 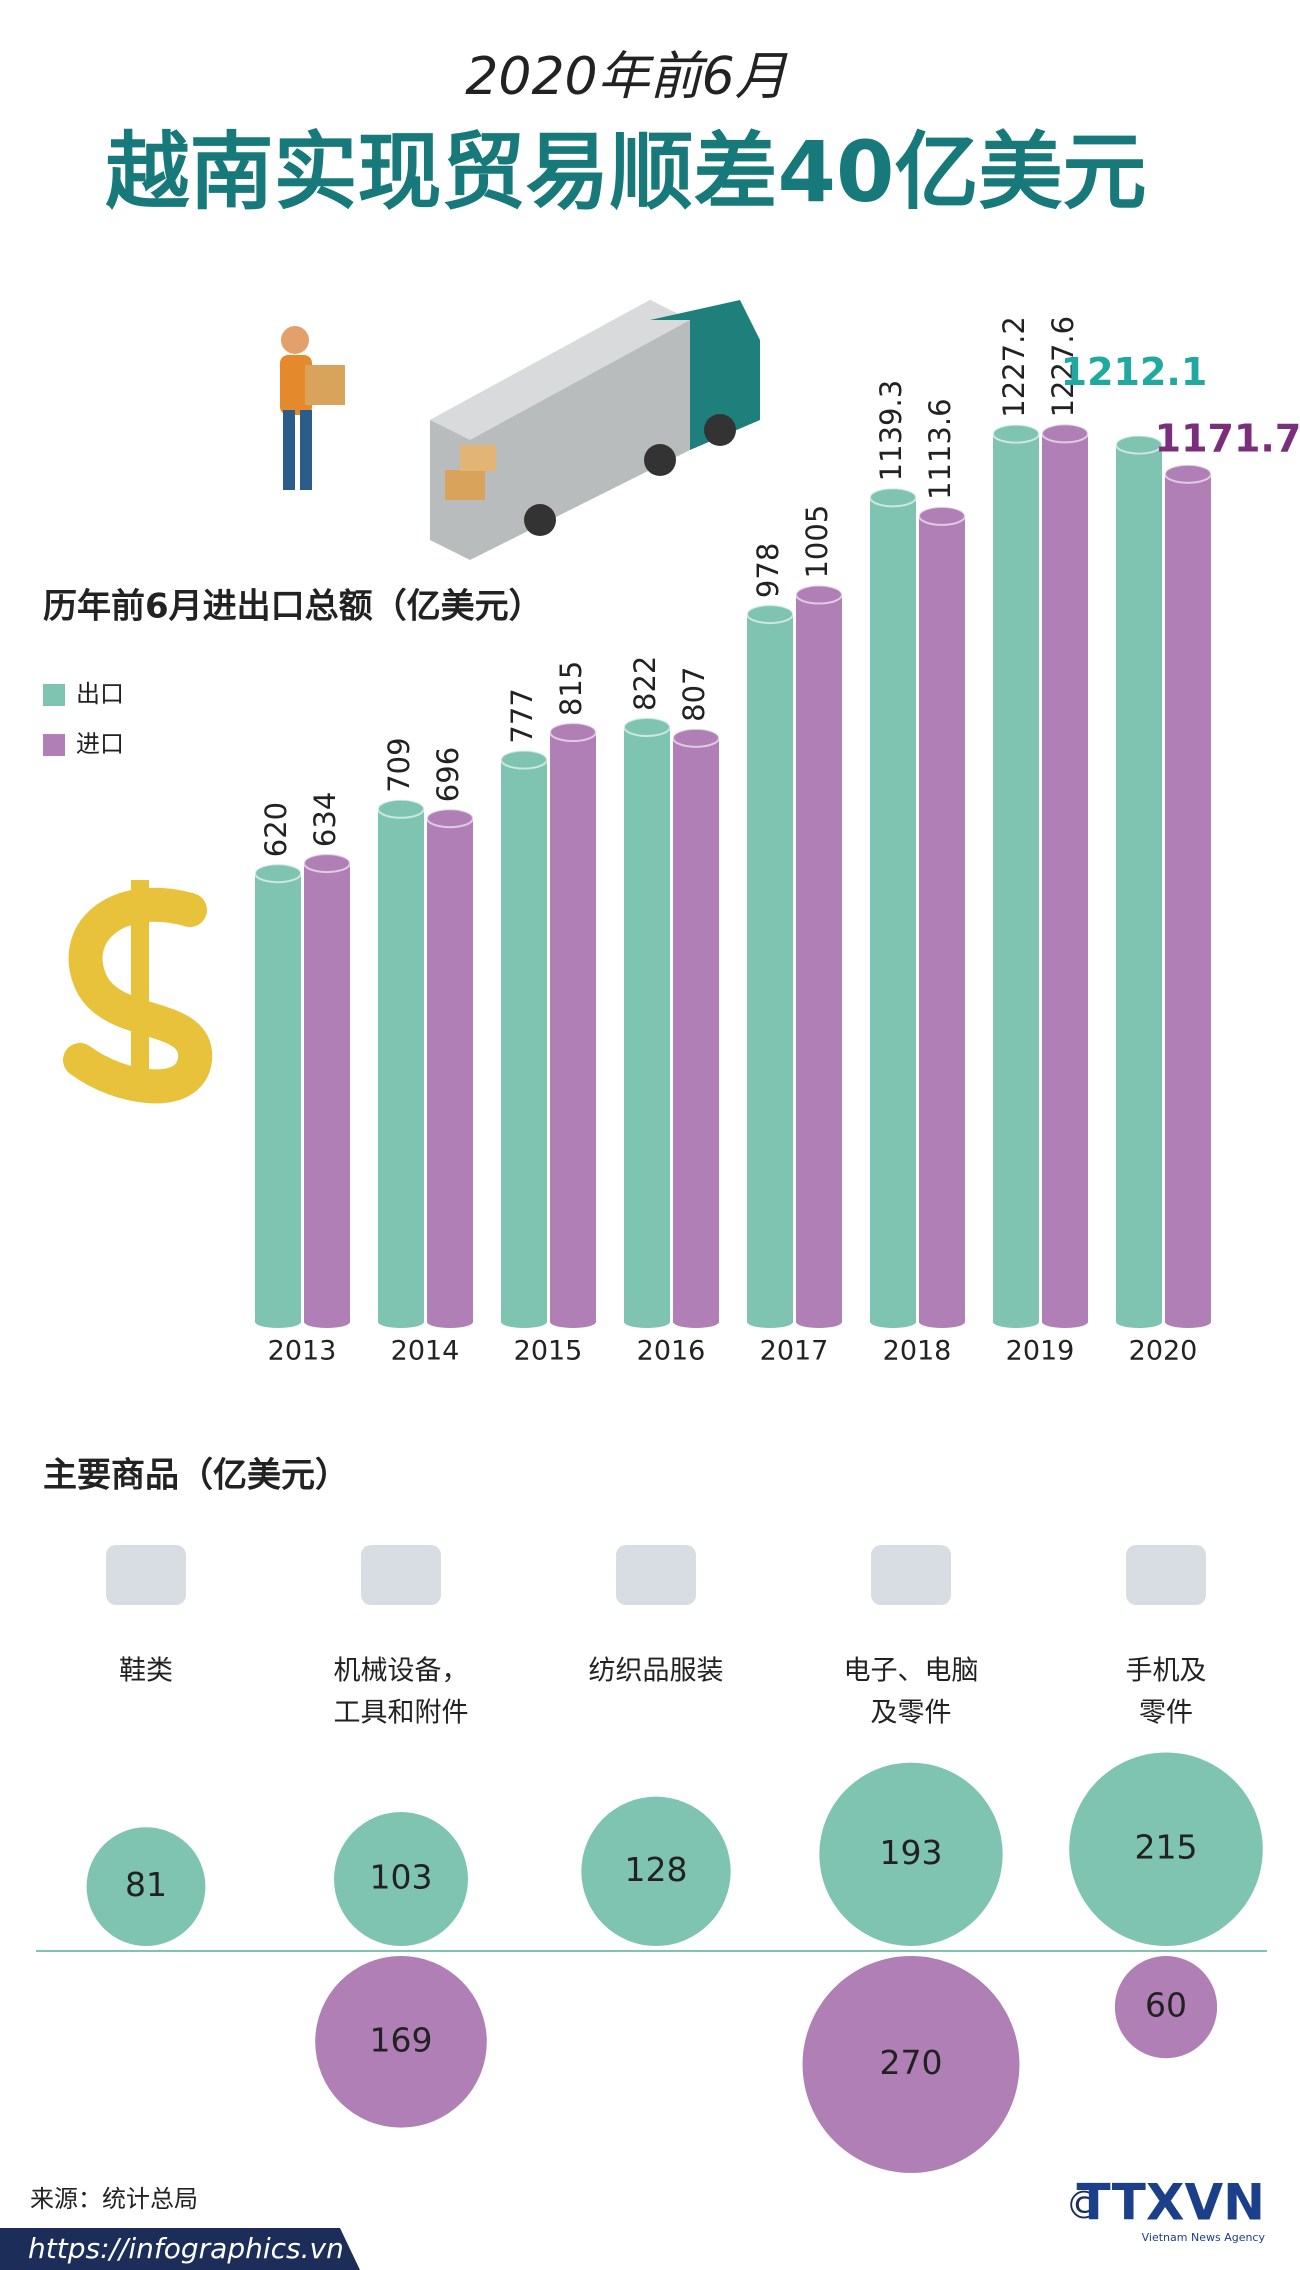 What do you see at coordinates (694, 693) in the screenshot?
I see `value-label: 807` at bounding box center [694, 693].